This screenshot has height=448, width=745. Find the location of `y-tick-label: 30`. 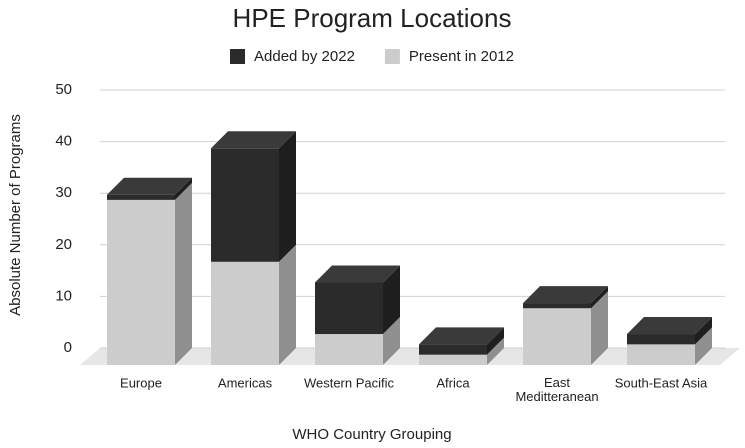

y-tick-label: 30 is located at coordinates (63, 192).